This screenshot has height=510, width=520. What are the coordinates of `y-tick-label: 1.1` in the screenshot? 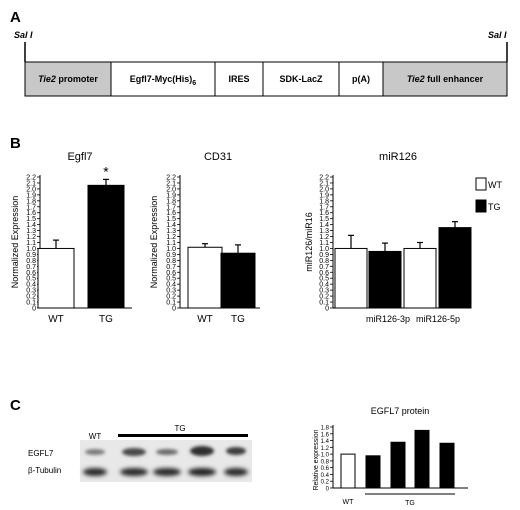 It's located at (171, 243).